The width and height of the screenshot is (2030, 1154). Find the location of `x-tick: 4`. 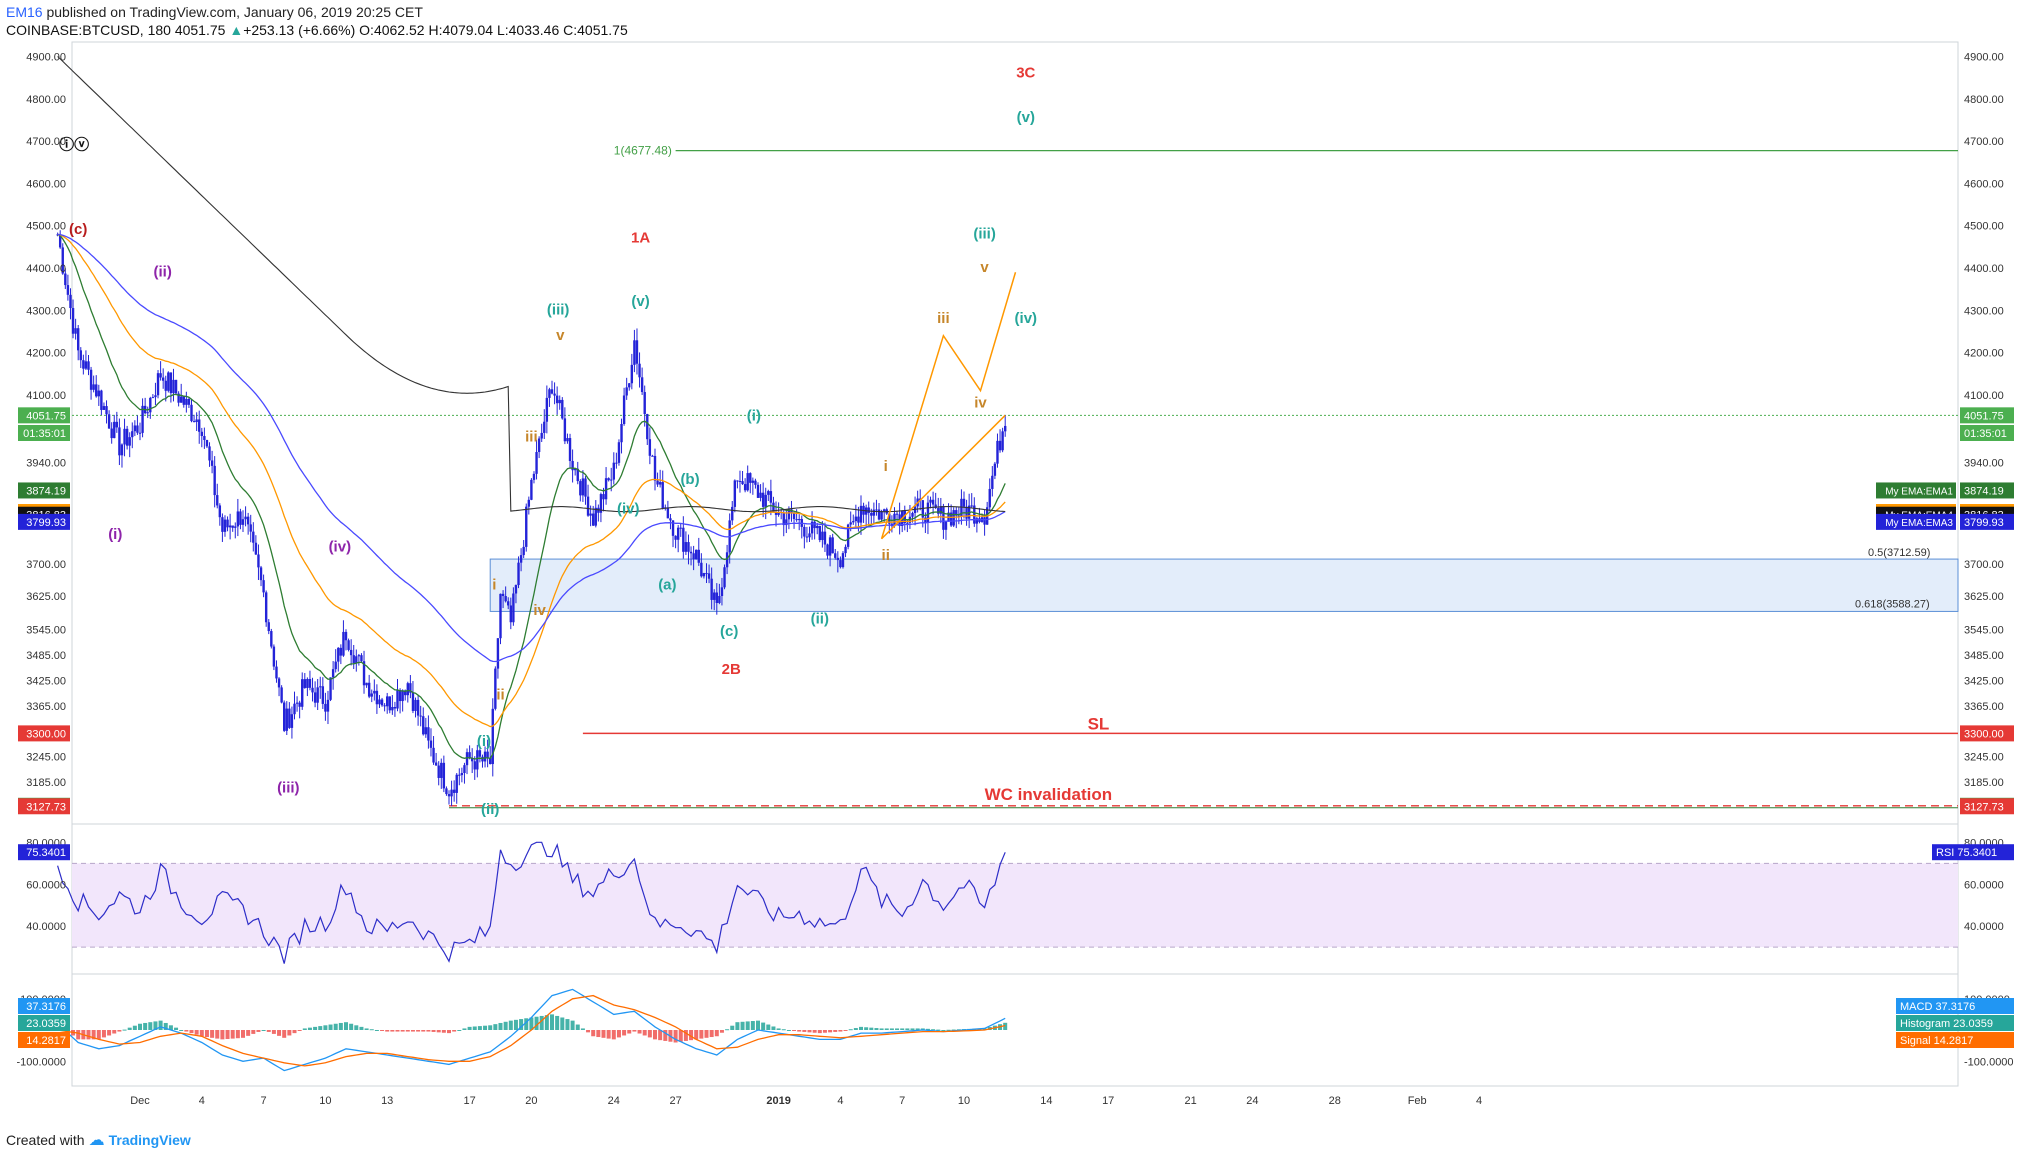

x-tick: 4 is located at coordinates (202, 1101).